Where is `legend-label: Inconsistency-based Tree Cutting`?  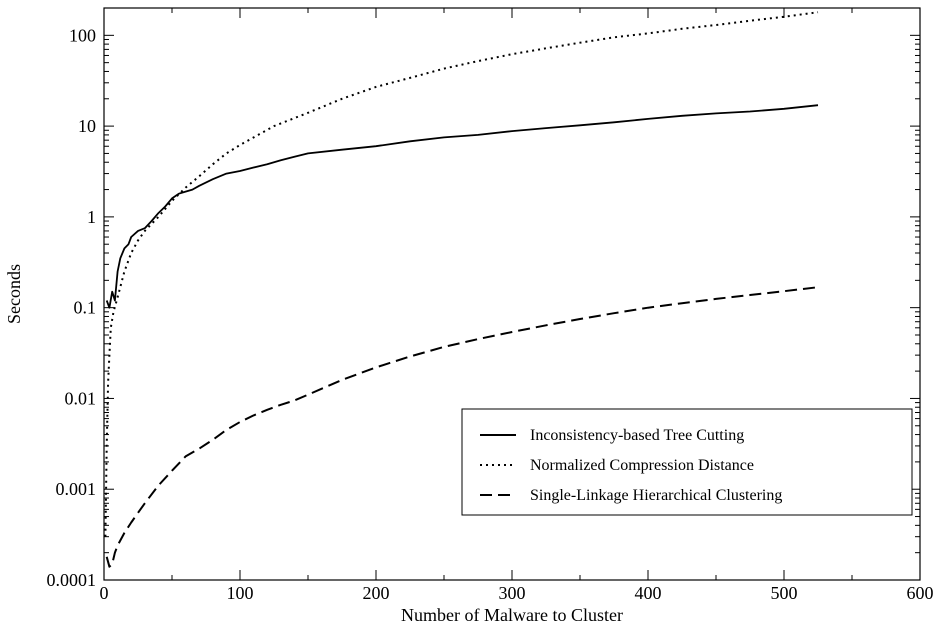 legend-label: Inconsistency-based Tree Cutting is located at coordinates (637, 435).